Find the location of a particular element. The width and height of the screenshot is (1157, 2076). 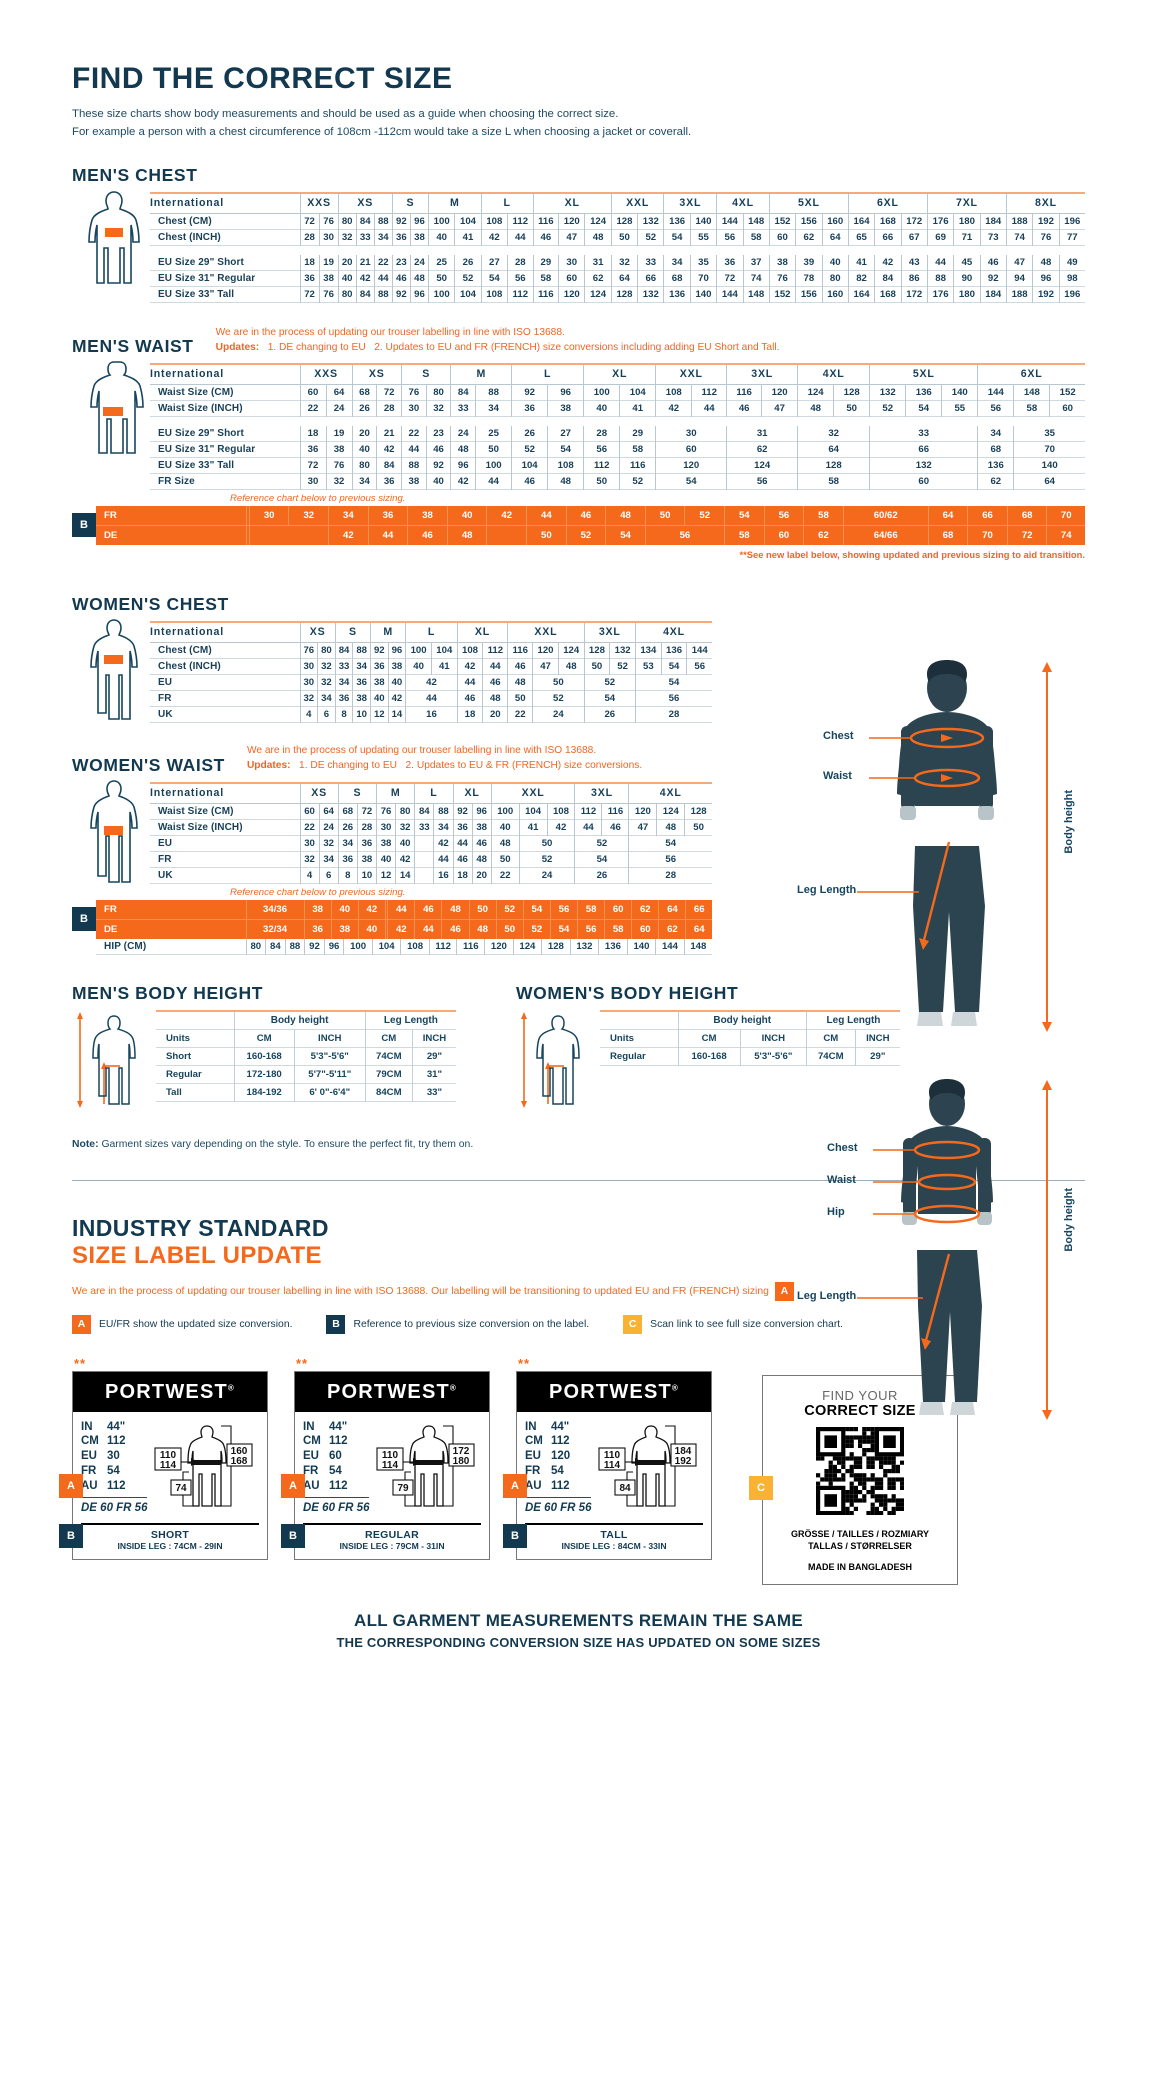

cell: 176 is located at coordinates (940, 221).